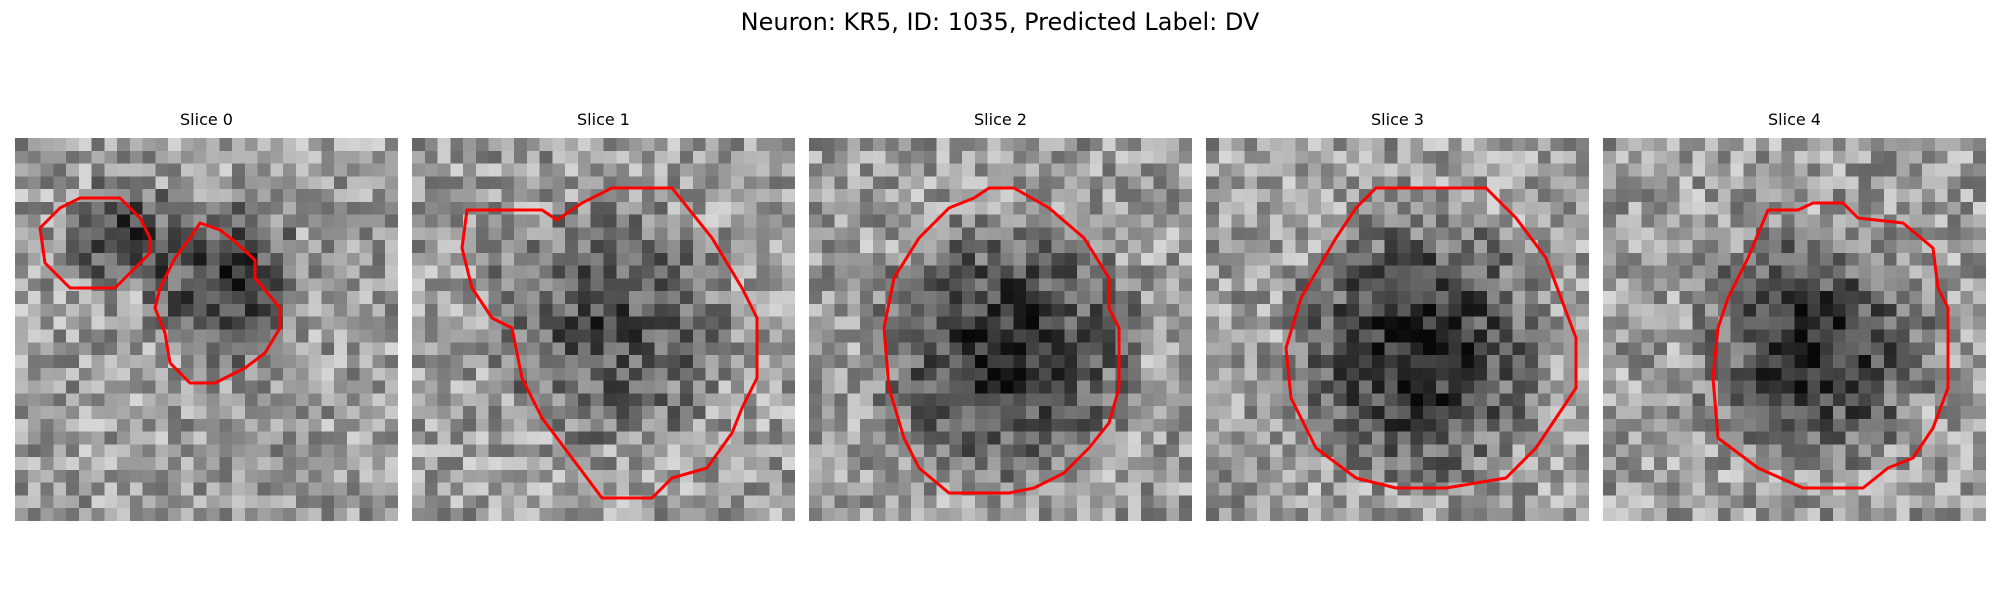 The width and height of the screenshot is (2000, 600). What do you see at coordinates (1397, 119) in the screenshot?
I see `slice-title-3: Slice 3` at bounding box center [1397, 119].